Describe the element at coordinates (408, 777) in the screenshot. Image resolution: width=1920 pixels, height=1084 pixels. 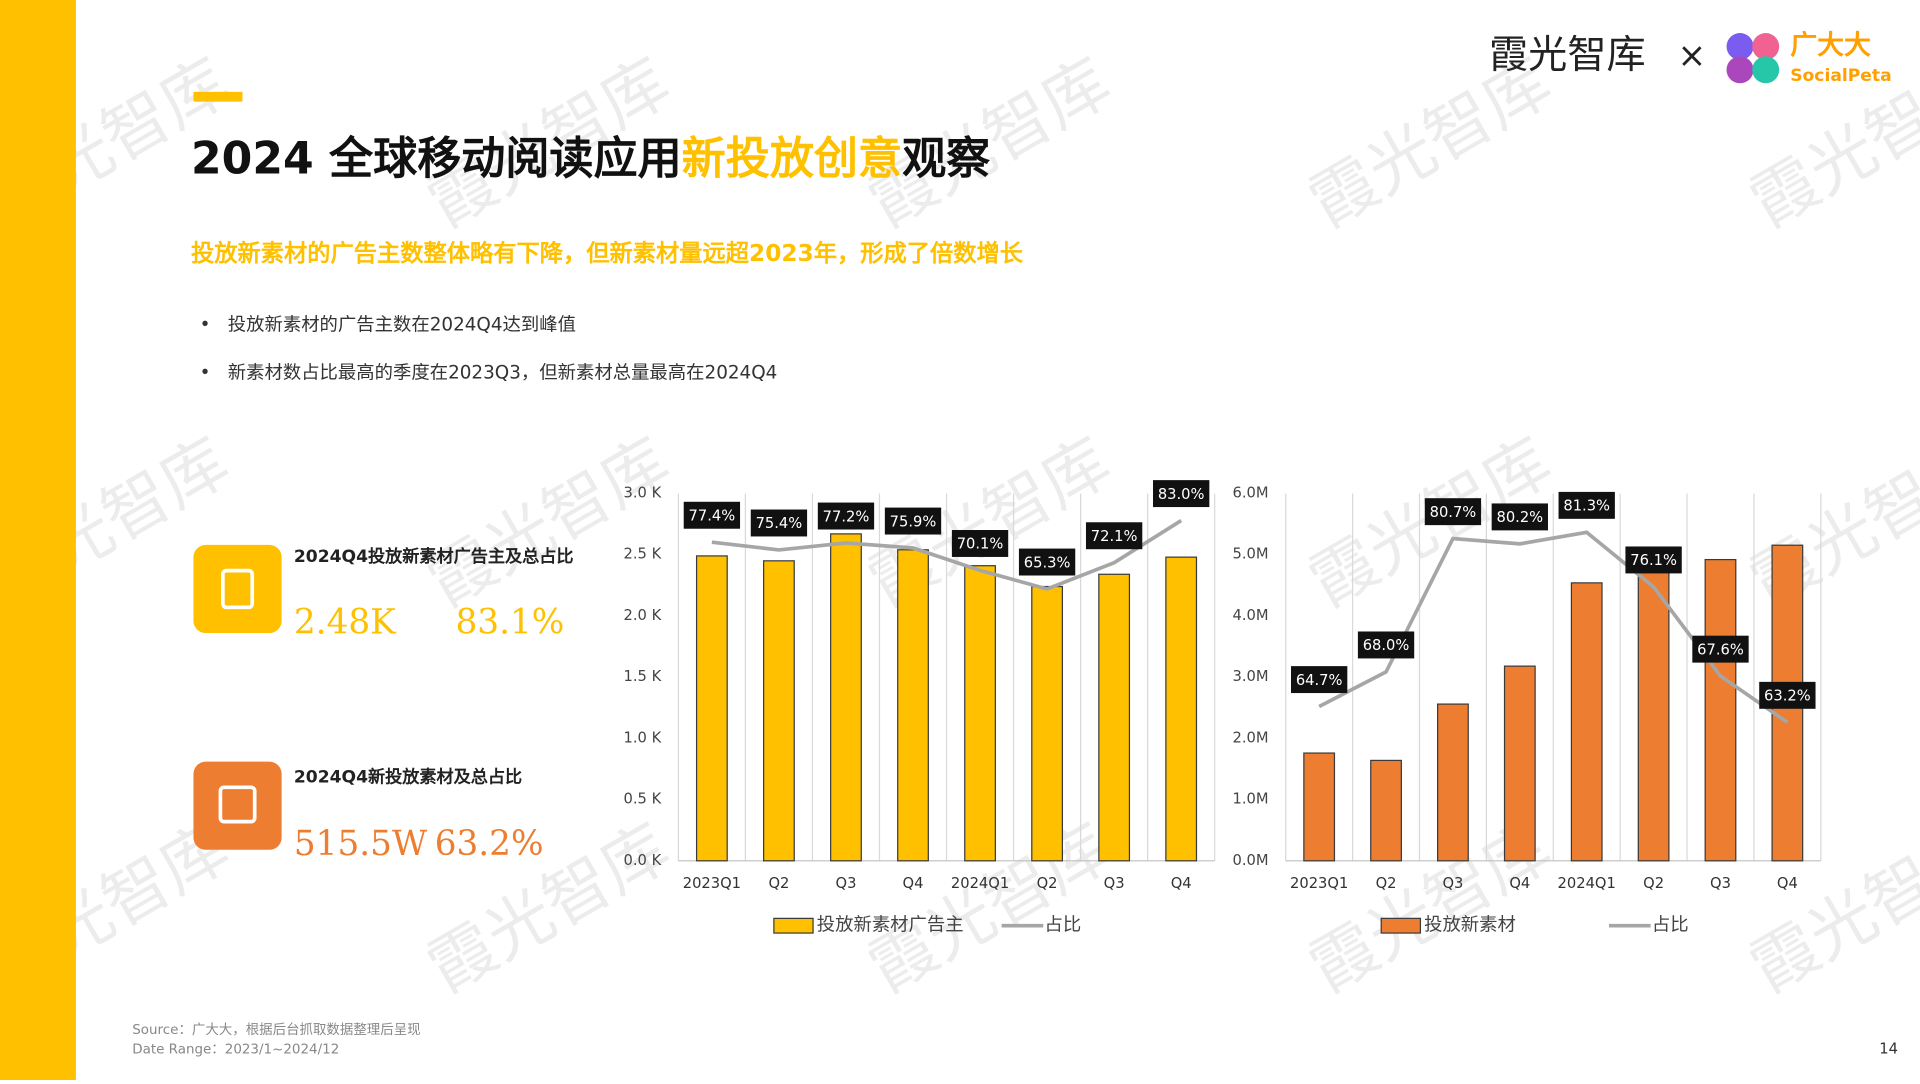
I see `card-label: 2024Q4新投放素材及总占比` at that location.